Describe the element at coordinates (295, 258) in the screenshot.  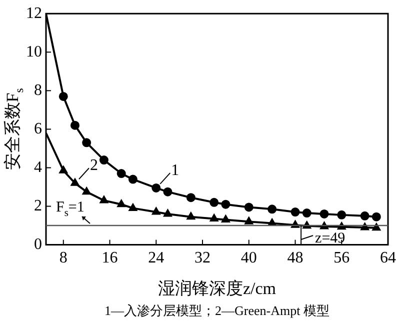
I see `x-tick-label: 48` at that location.